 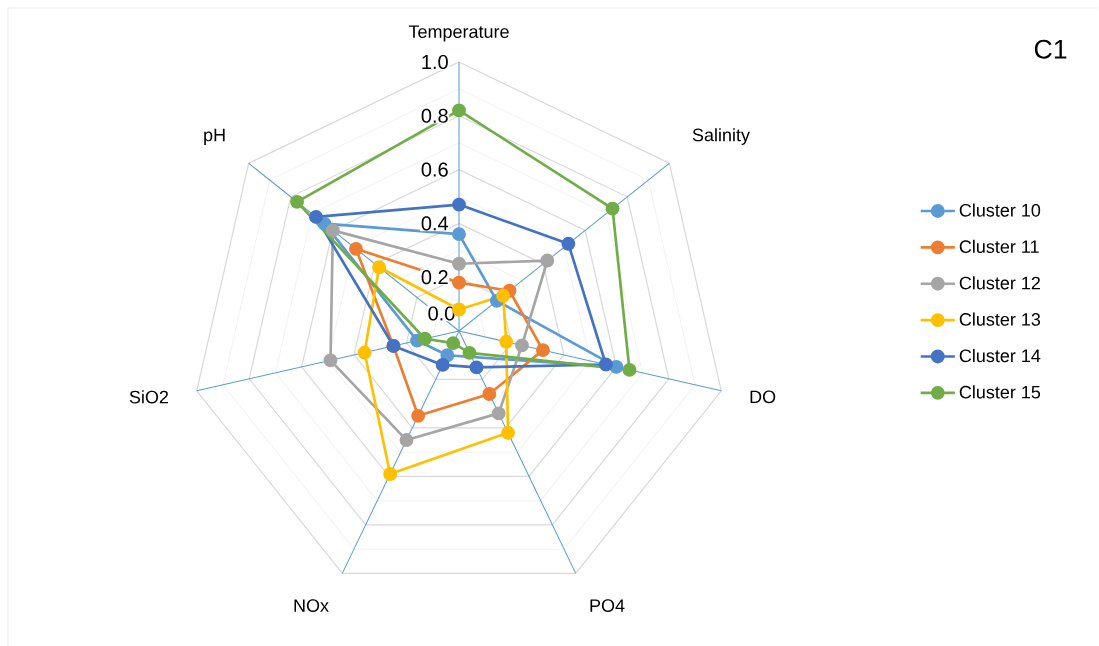 What do you see at coordinates (434, 115) in the screenshot?
I see `y-tick-label: 0.8` at bounding box center [434, 115].